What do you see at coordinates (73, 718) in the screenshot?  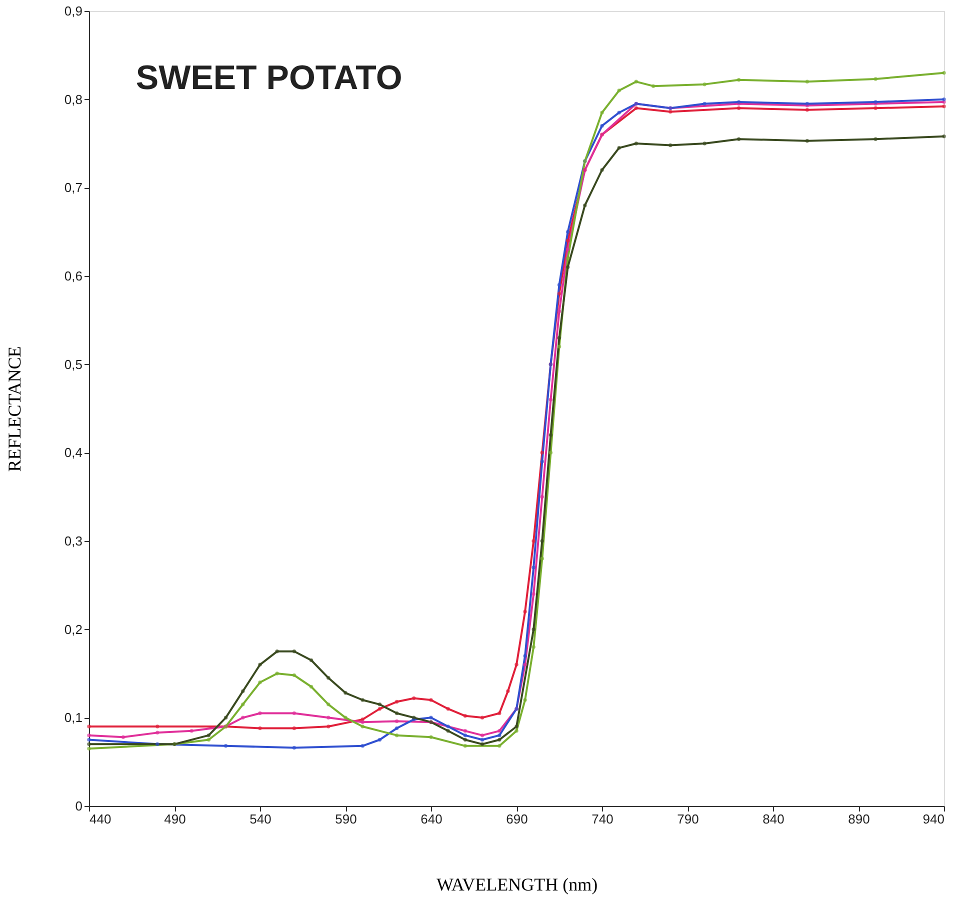 I see `y-tick-label: 0,1` at bounding box center [73, 718].